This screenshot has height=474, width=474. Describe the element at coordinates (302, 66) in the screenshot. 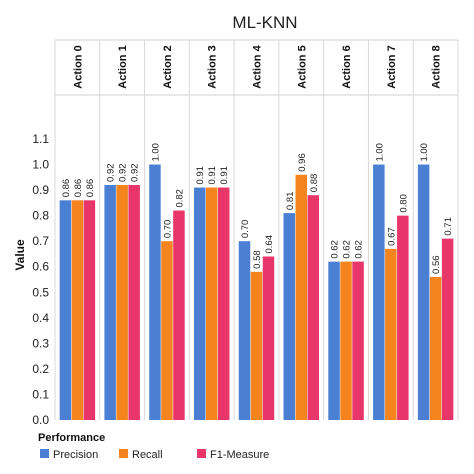

I see `facet-label: Action 5` at that location.